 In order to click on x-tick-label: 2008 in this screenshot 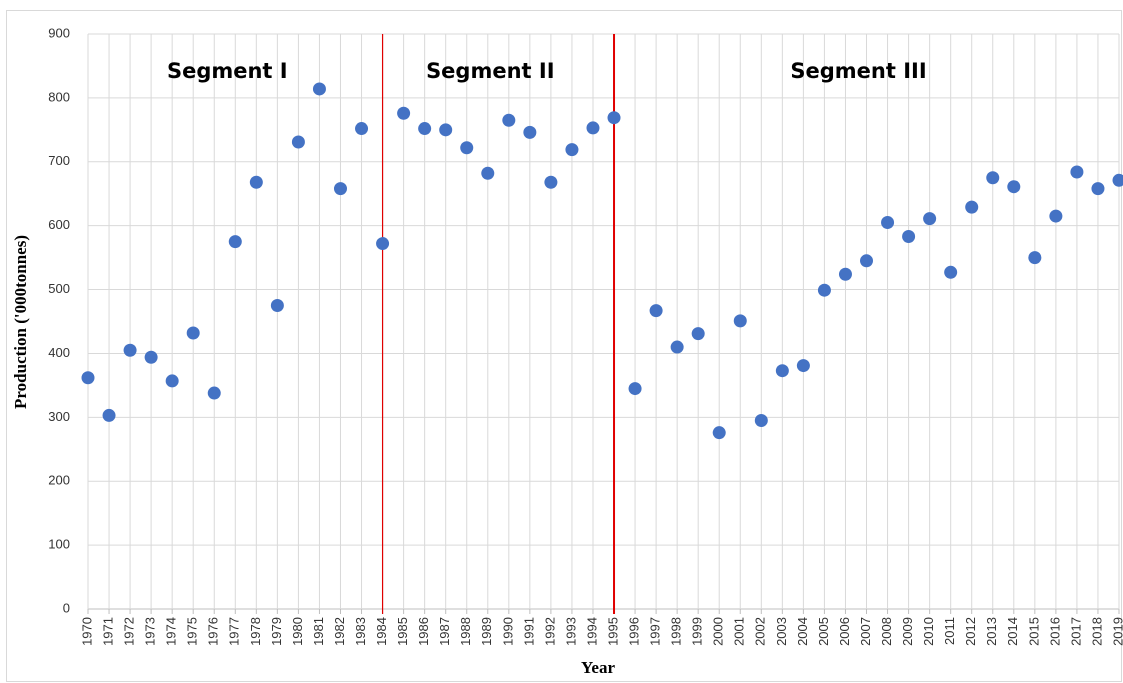, I will do `click(886, 631)`.